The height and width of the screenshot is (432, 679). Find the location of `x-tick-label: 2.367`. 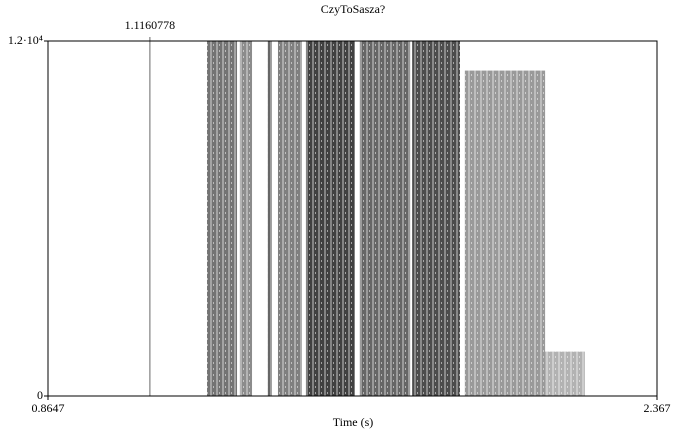

x-tick-label: 2.367 is located at coordinates (657, 408).